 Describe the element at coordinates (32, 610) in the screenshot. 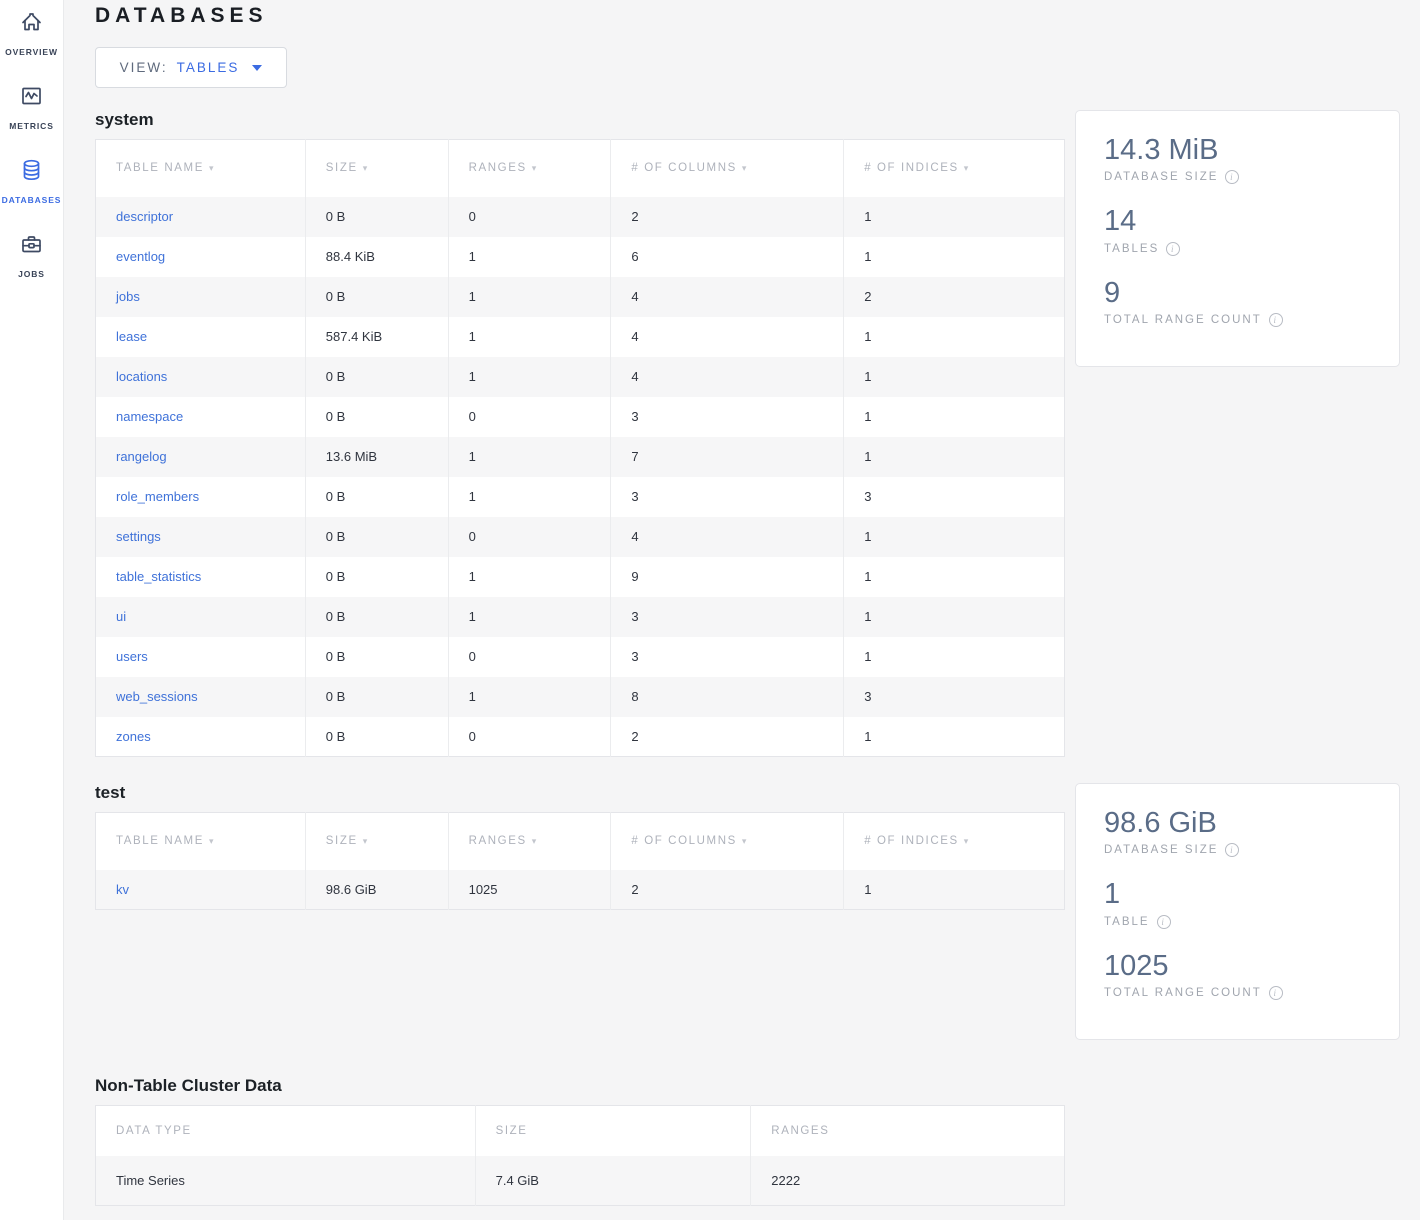

I see `sidebar: OVERVIEW METRICS DATABASES` at that location.